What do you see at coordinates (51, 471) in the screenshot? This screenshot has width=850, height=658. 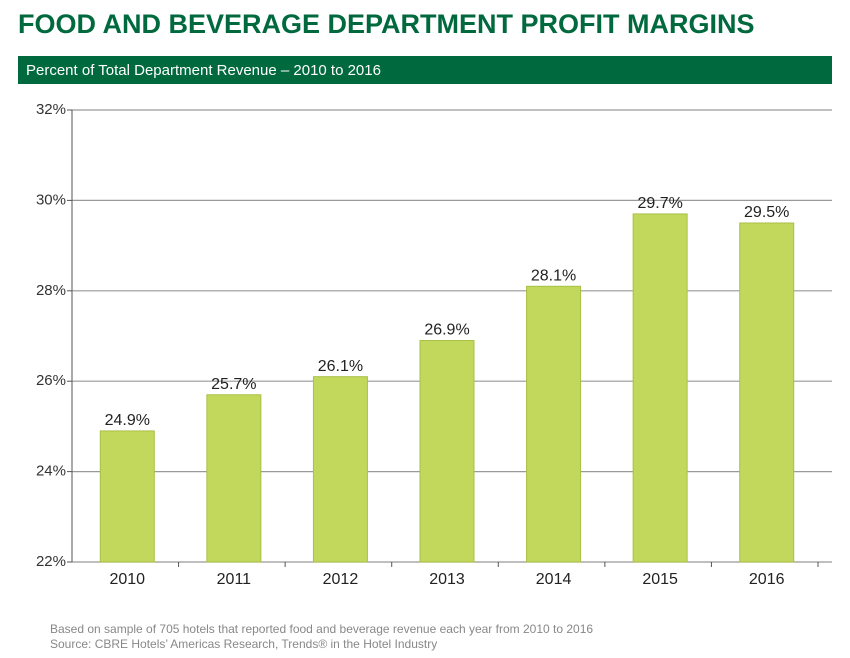 I see `y-tick-label: 24%` at bounding box center [51, 471].